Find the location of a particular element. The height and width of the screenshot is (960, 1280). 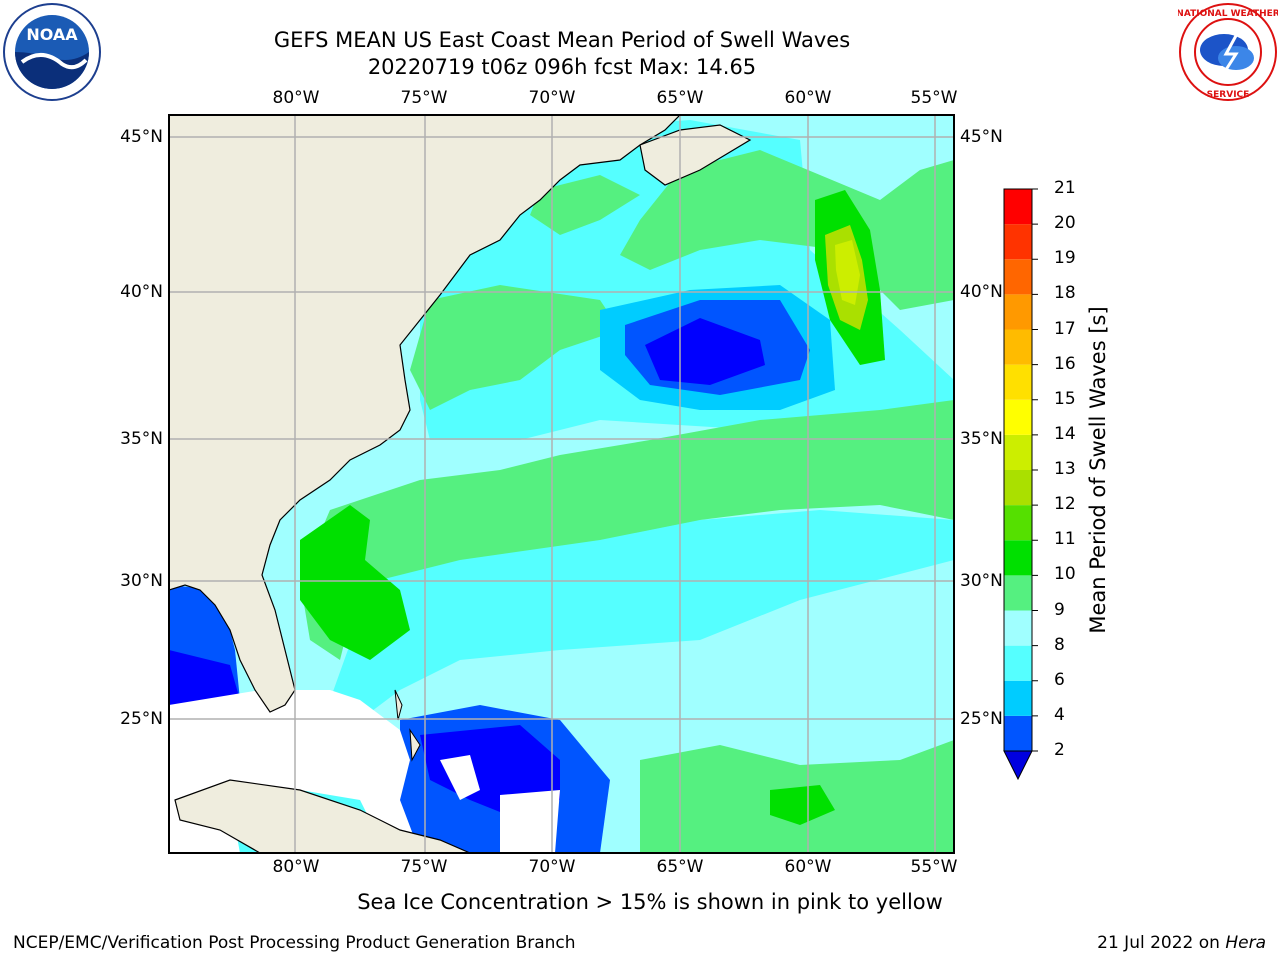

lon-label-bottom-80w: 80°W is located at coordinates (296, 867).